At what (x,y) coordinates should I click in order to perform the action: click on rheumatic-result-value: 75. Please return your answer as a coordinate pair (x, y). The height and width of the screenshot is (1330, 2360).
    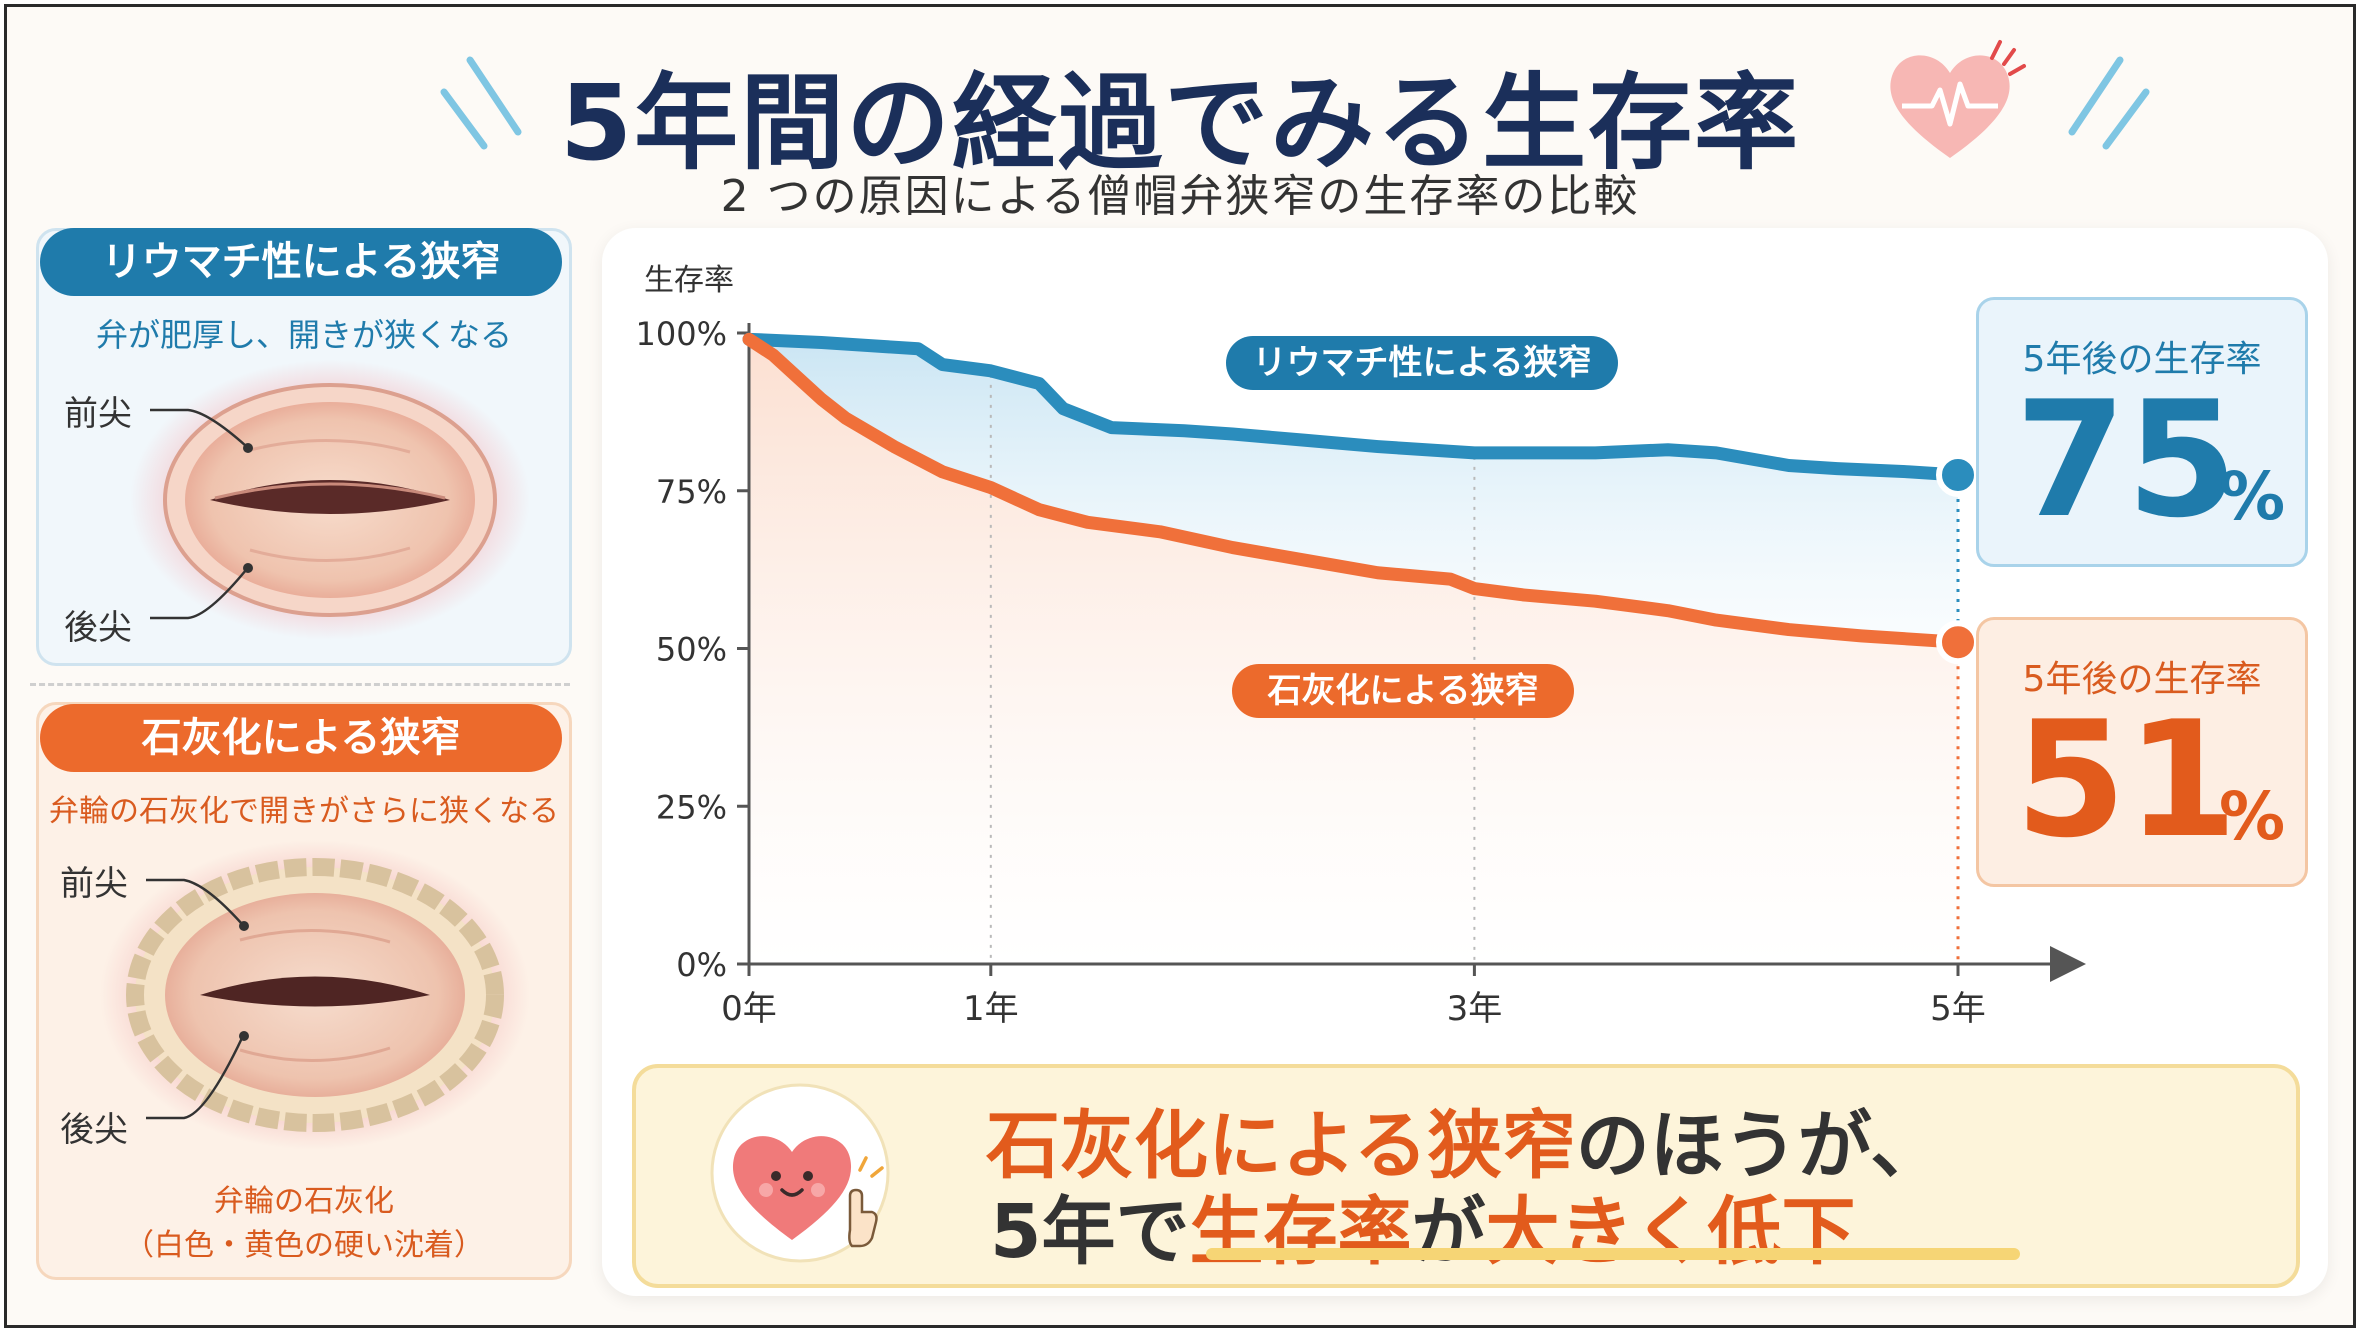
    Looking at the image, I should click on (2126, 459).